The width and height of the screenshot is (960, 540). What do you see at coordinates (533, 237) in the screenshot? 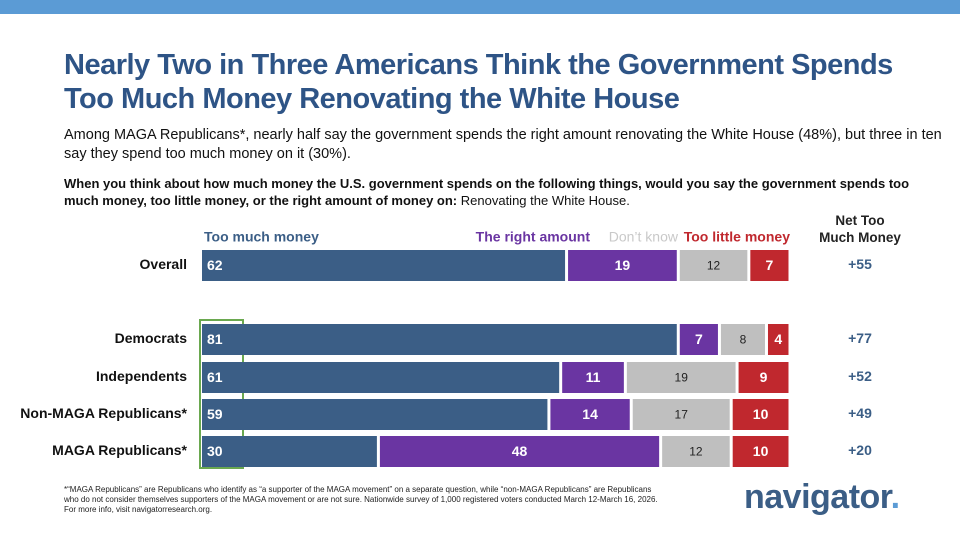
I see `legend-label: The right amount` at bounding box center [533, 237].